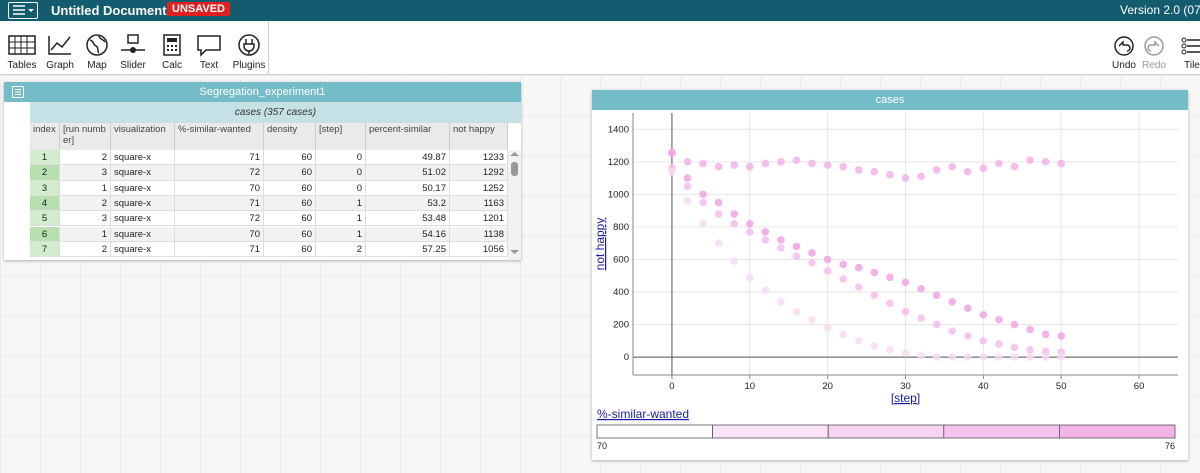 The height and width of the screenshot is (473, 1200). I want to click on menu-button, so click(23, 10).